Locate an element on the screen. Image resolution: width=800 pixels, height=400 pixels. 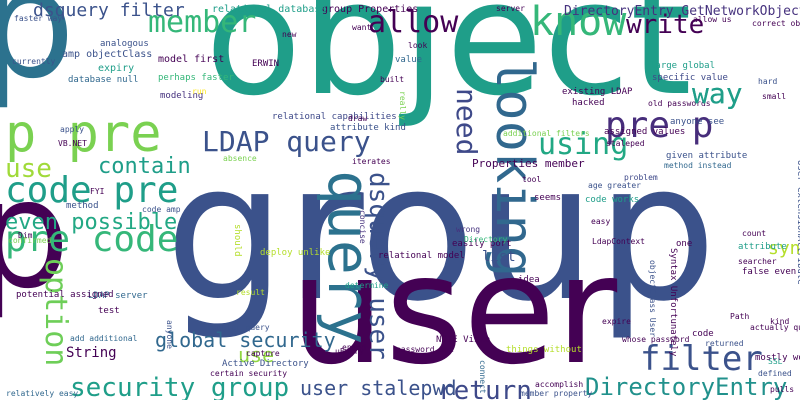
cloud-word: LDAP server is located at coordinates (118, 296).